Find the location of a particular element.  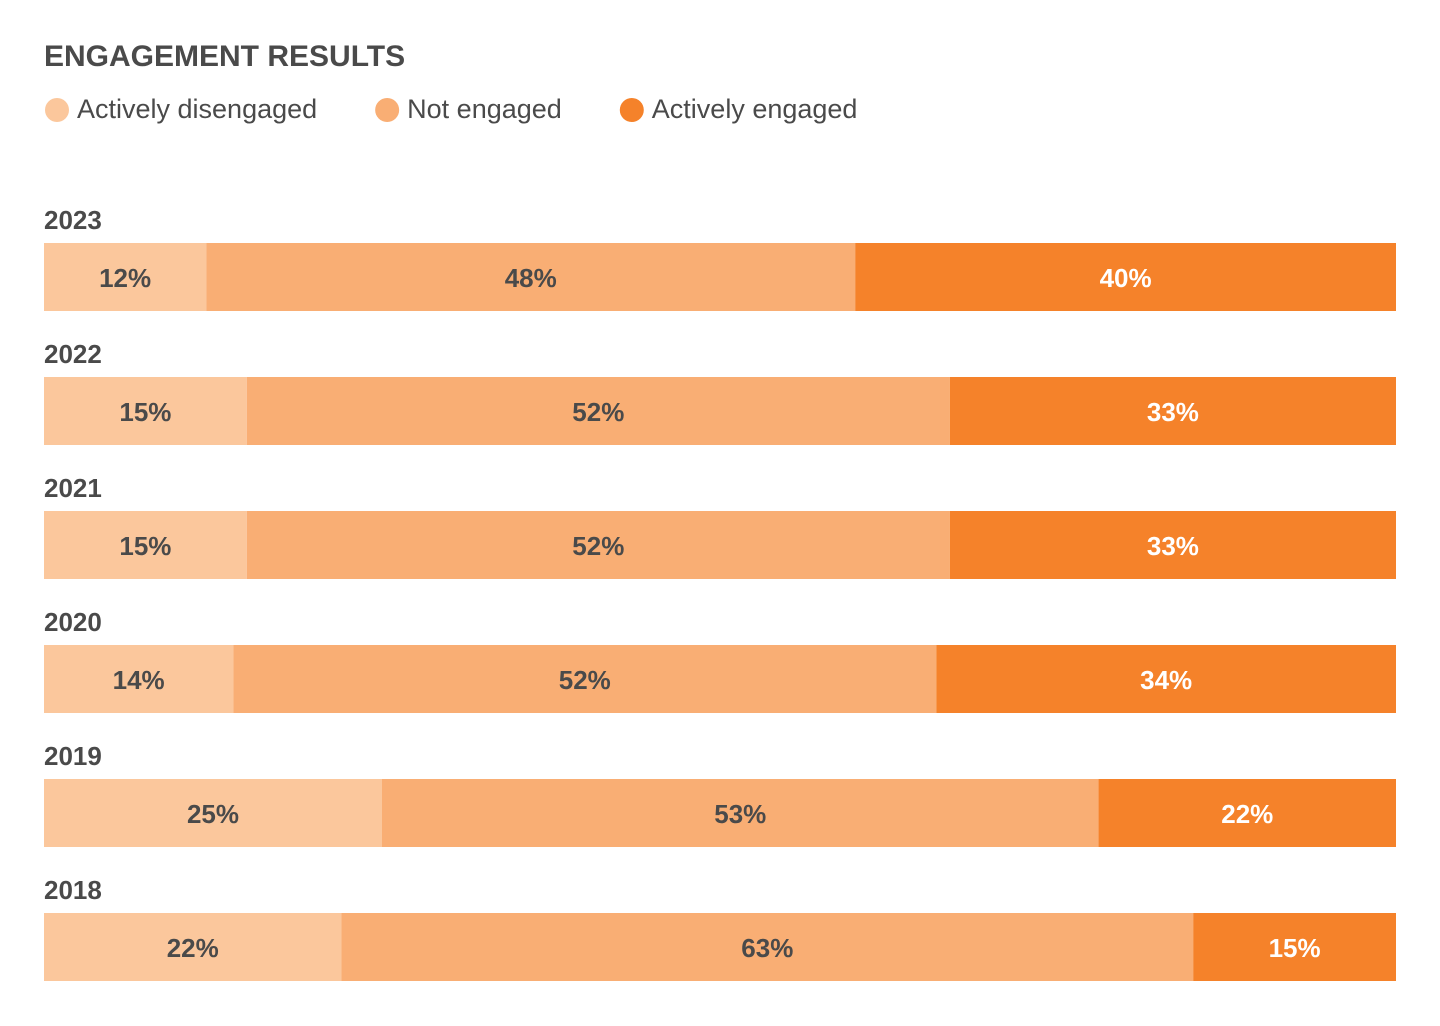

value-label: 14% is located at coordinates (139, 680).